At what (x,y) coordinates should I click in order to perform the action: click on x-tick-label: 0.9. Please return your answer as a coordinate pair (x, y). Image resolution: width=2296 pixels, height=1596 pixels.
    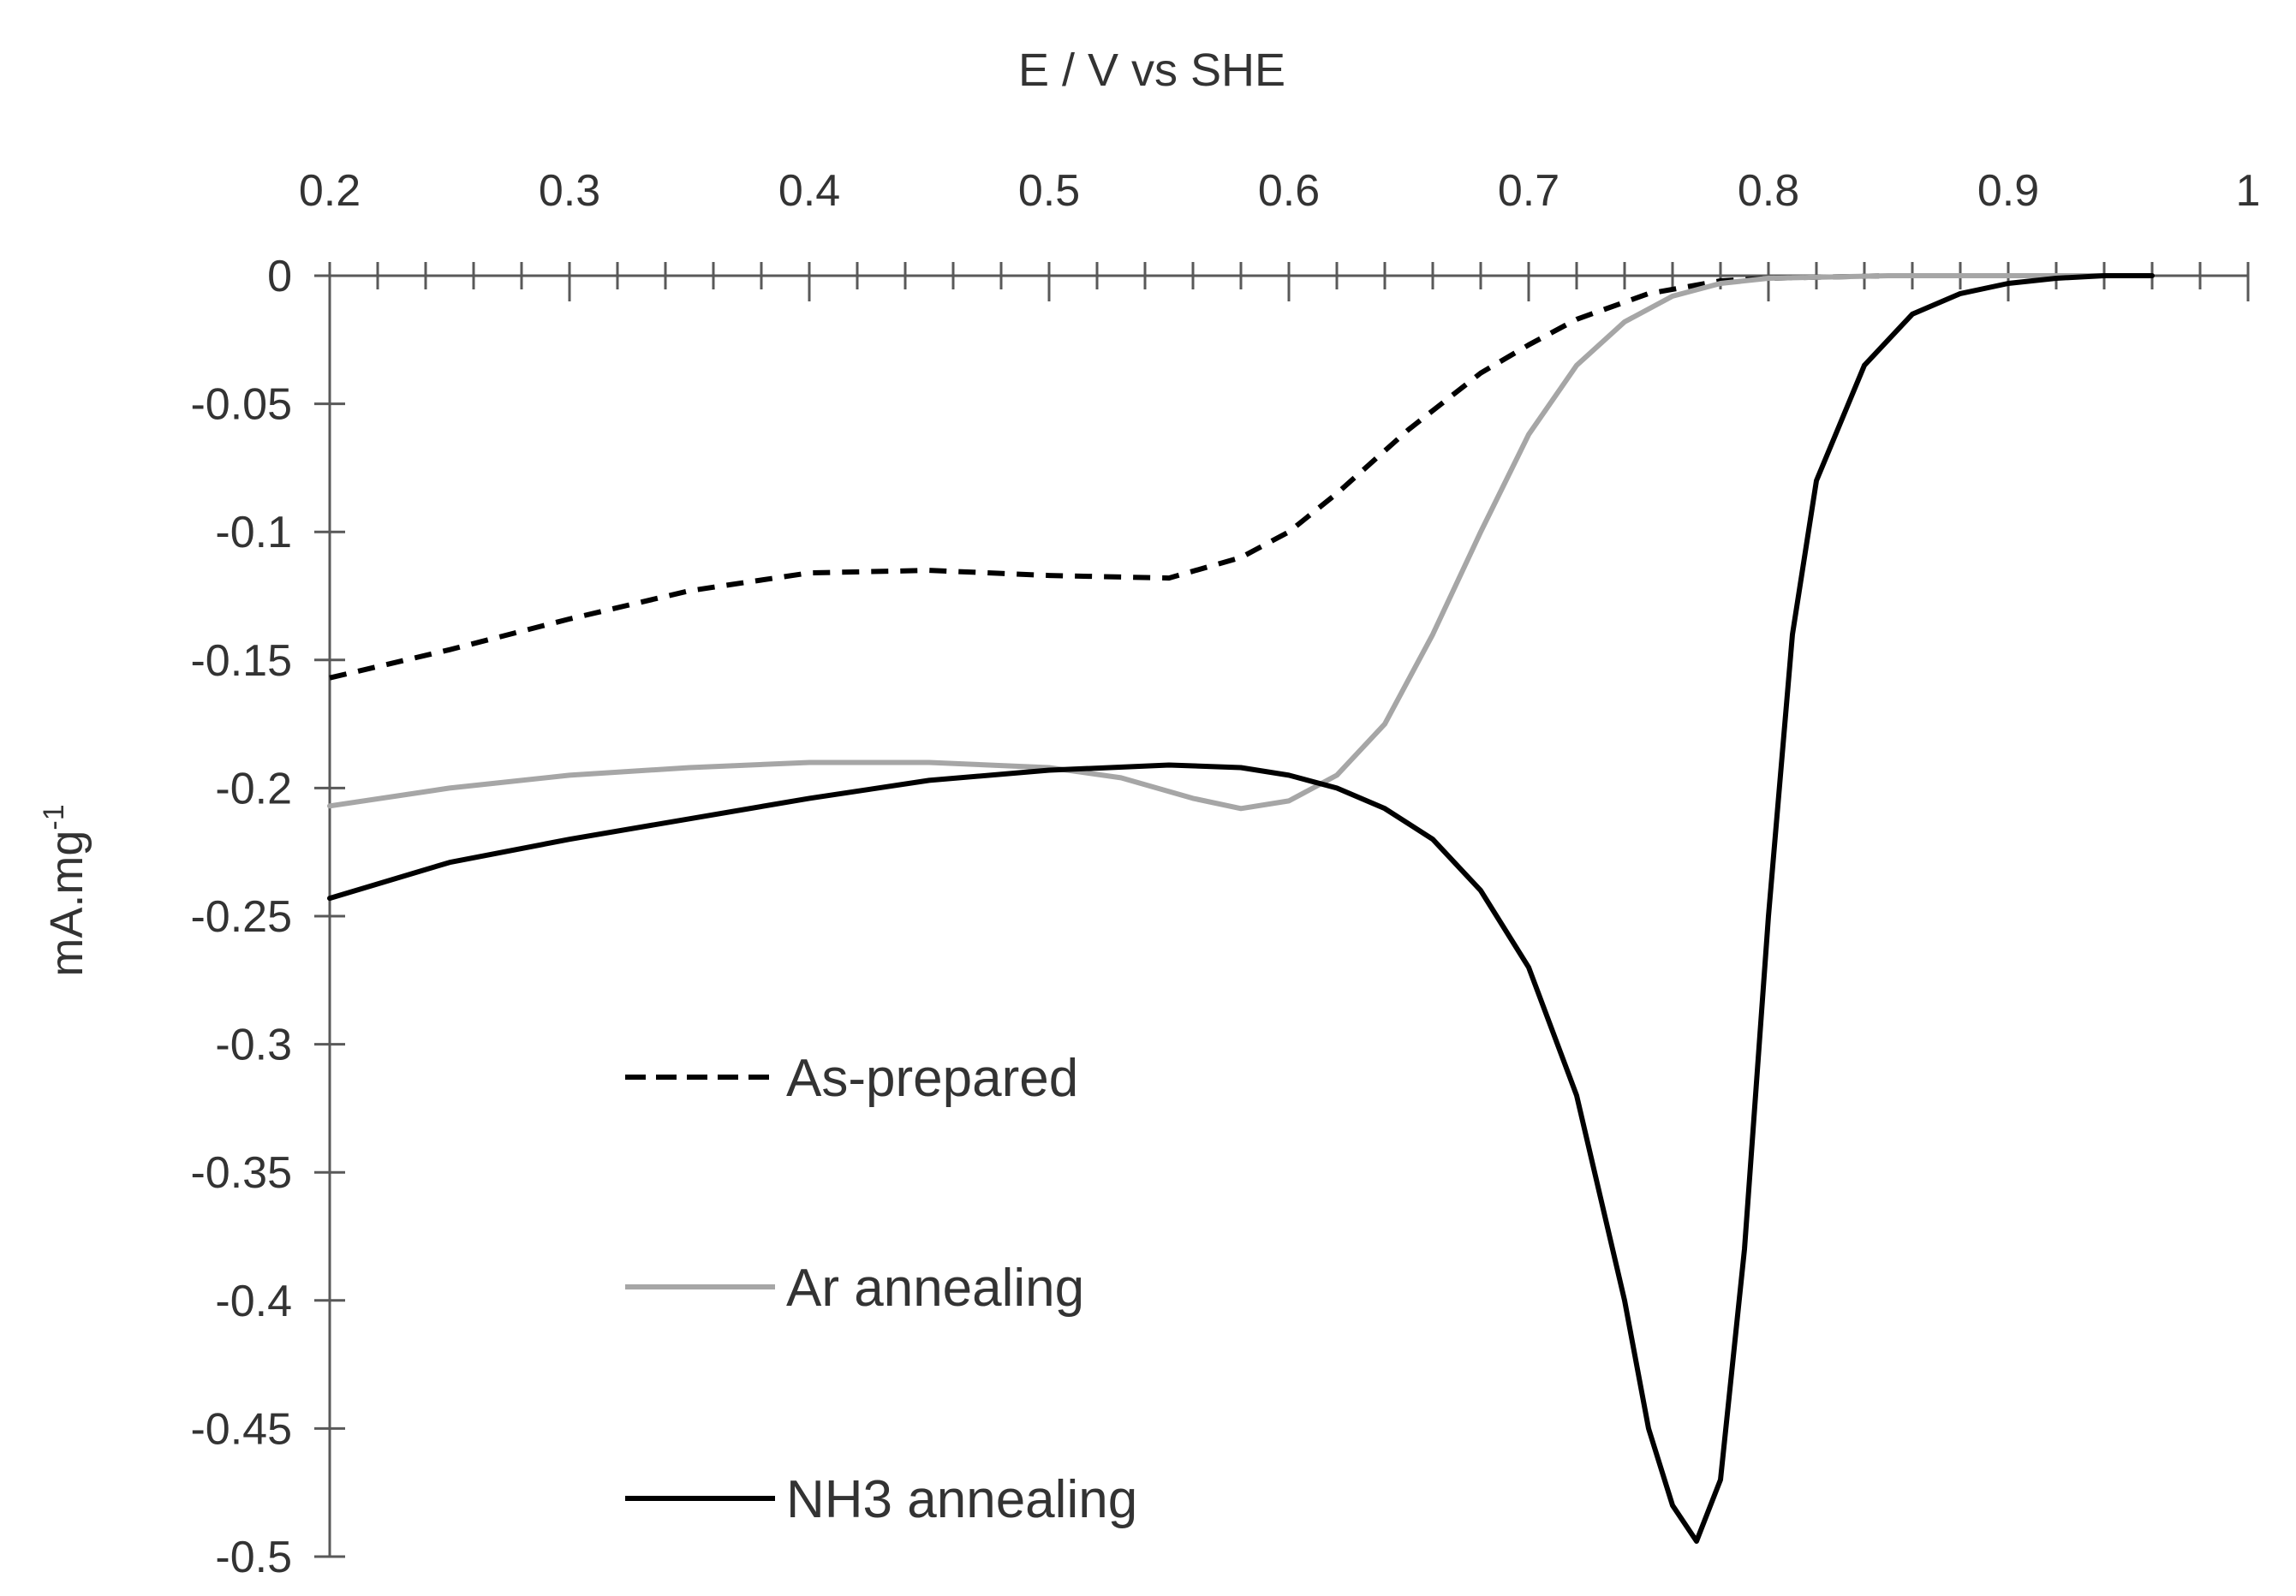
    Looking at the image, I should click on (2008, 191).